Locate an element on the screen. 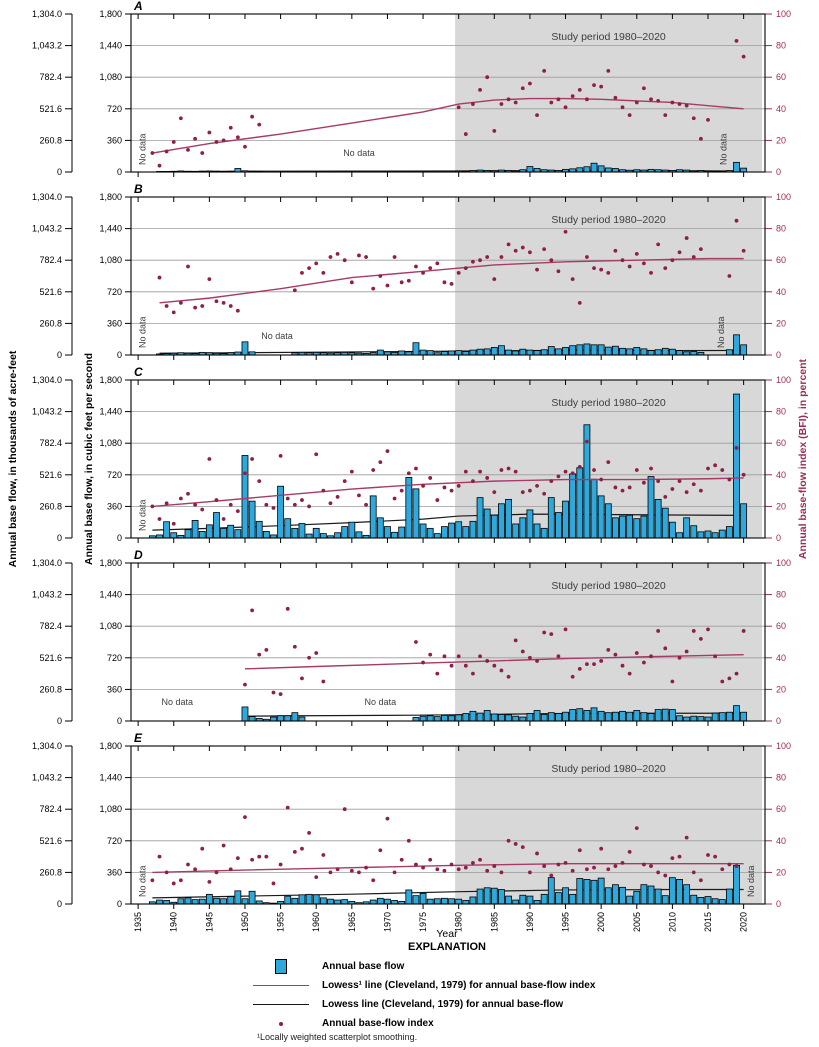  acre-feet-tick-label: 521.6 is located at coordinates (50, 109).